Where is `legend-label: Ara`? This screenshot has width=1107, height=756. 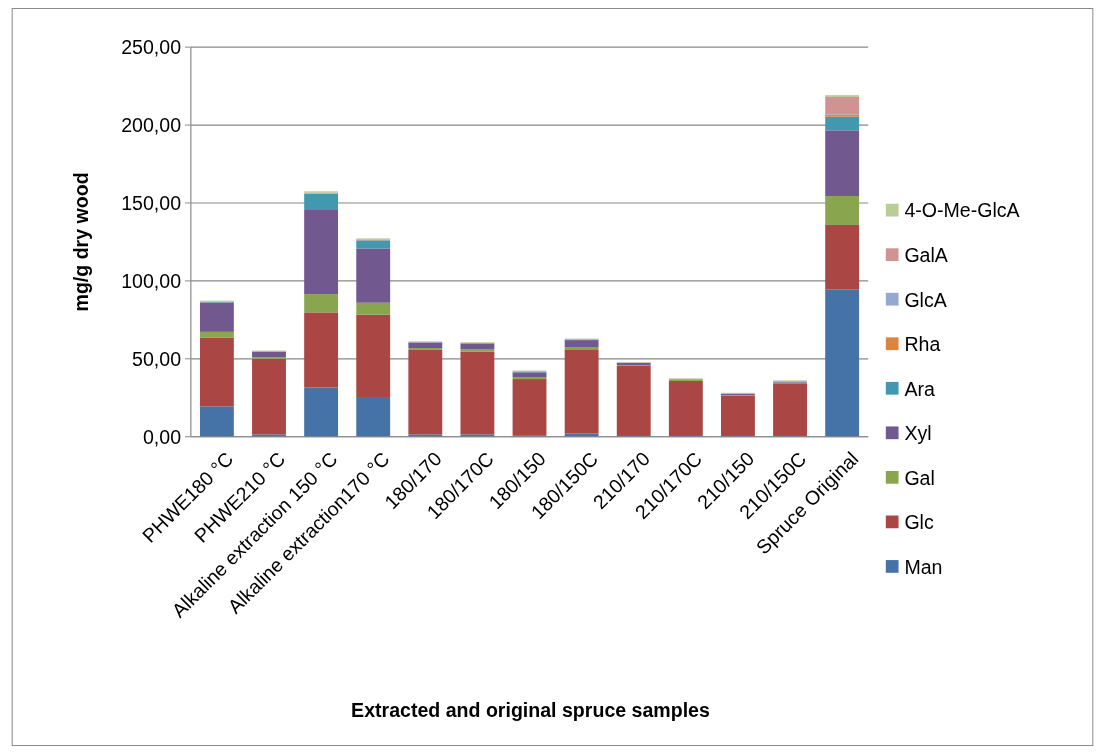 legend-label: Ara is located at coordinates (919, 388).